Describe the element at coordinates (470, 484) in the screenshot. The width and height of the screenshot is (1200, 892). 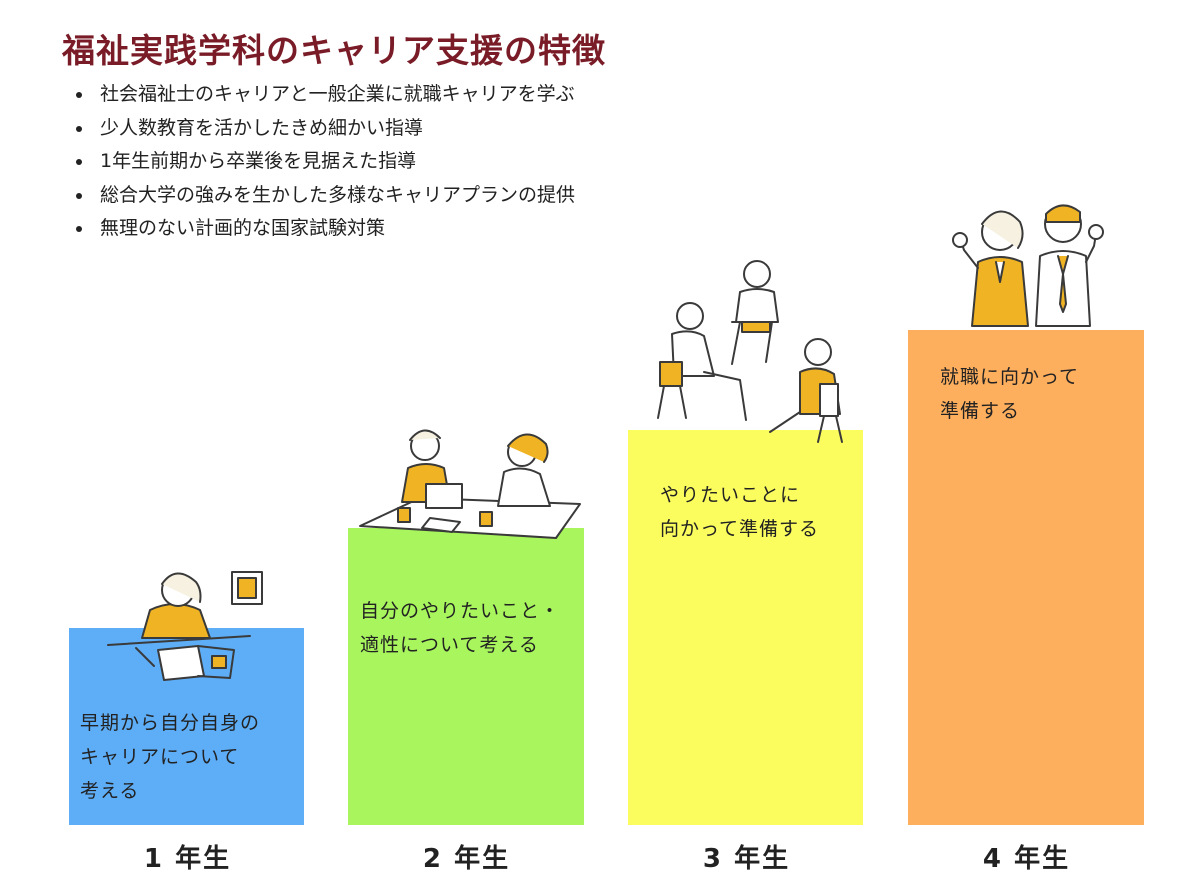
I see `group-discussion-illustration` at that location.